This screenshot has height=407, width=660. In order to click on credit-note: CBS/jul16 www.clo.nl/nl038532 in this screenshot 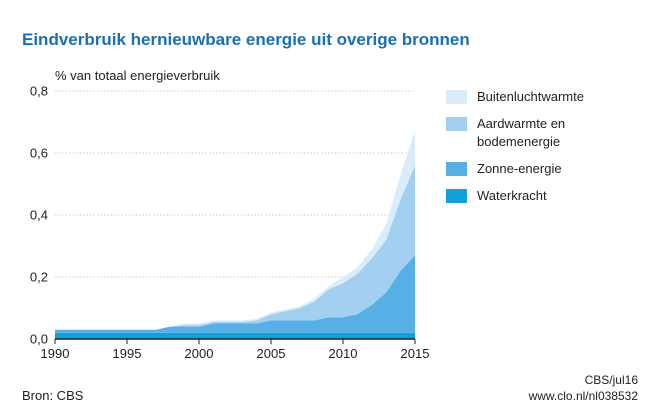, I will do `click(583, 388)`.